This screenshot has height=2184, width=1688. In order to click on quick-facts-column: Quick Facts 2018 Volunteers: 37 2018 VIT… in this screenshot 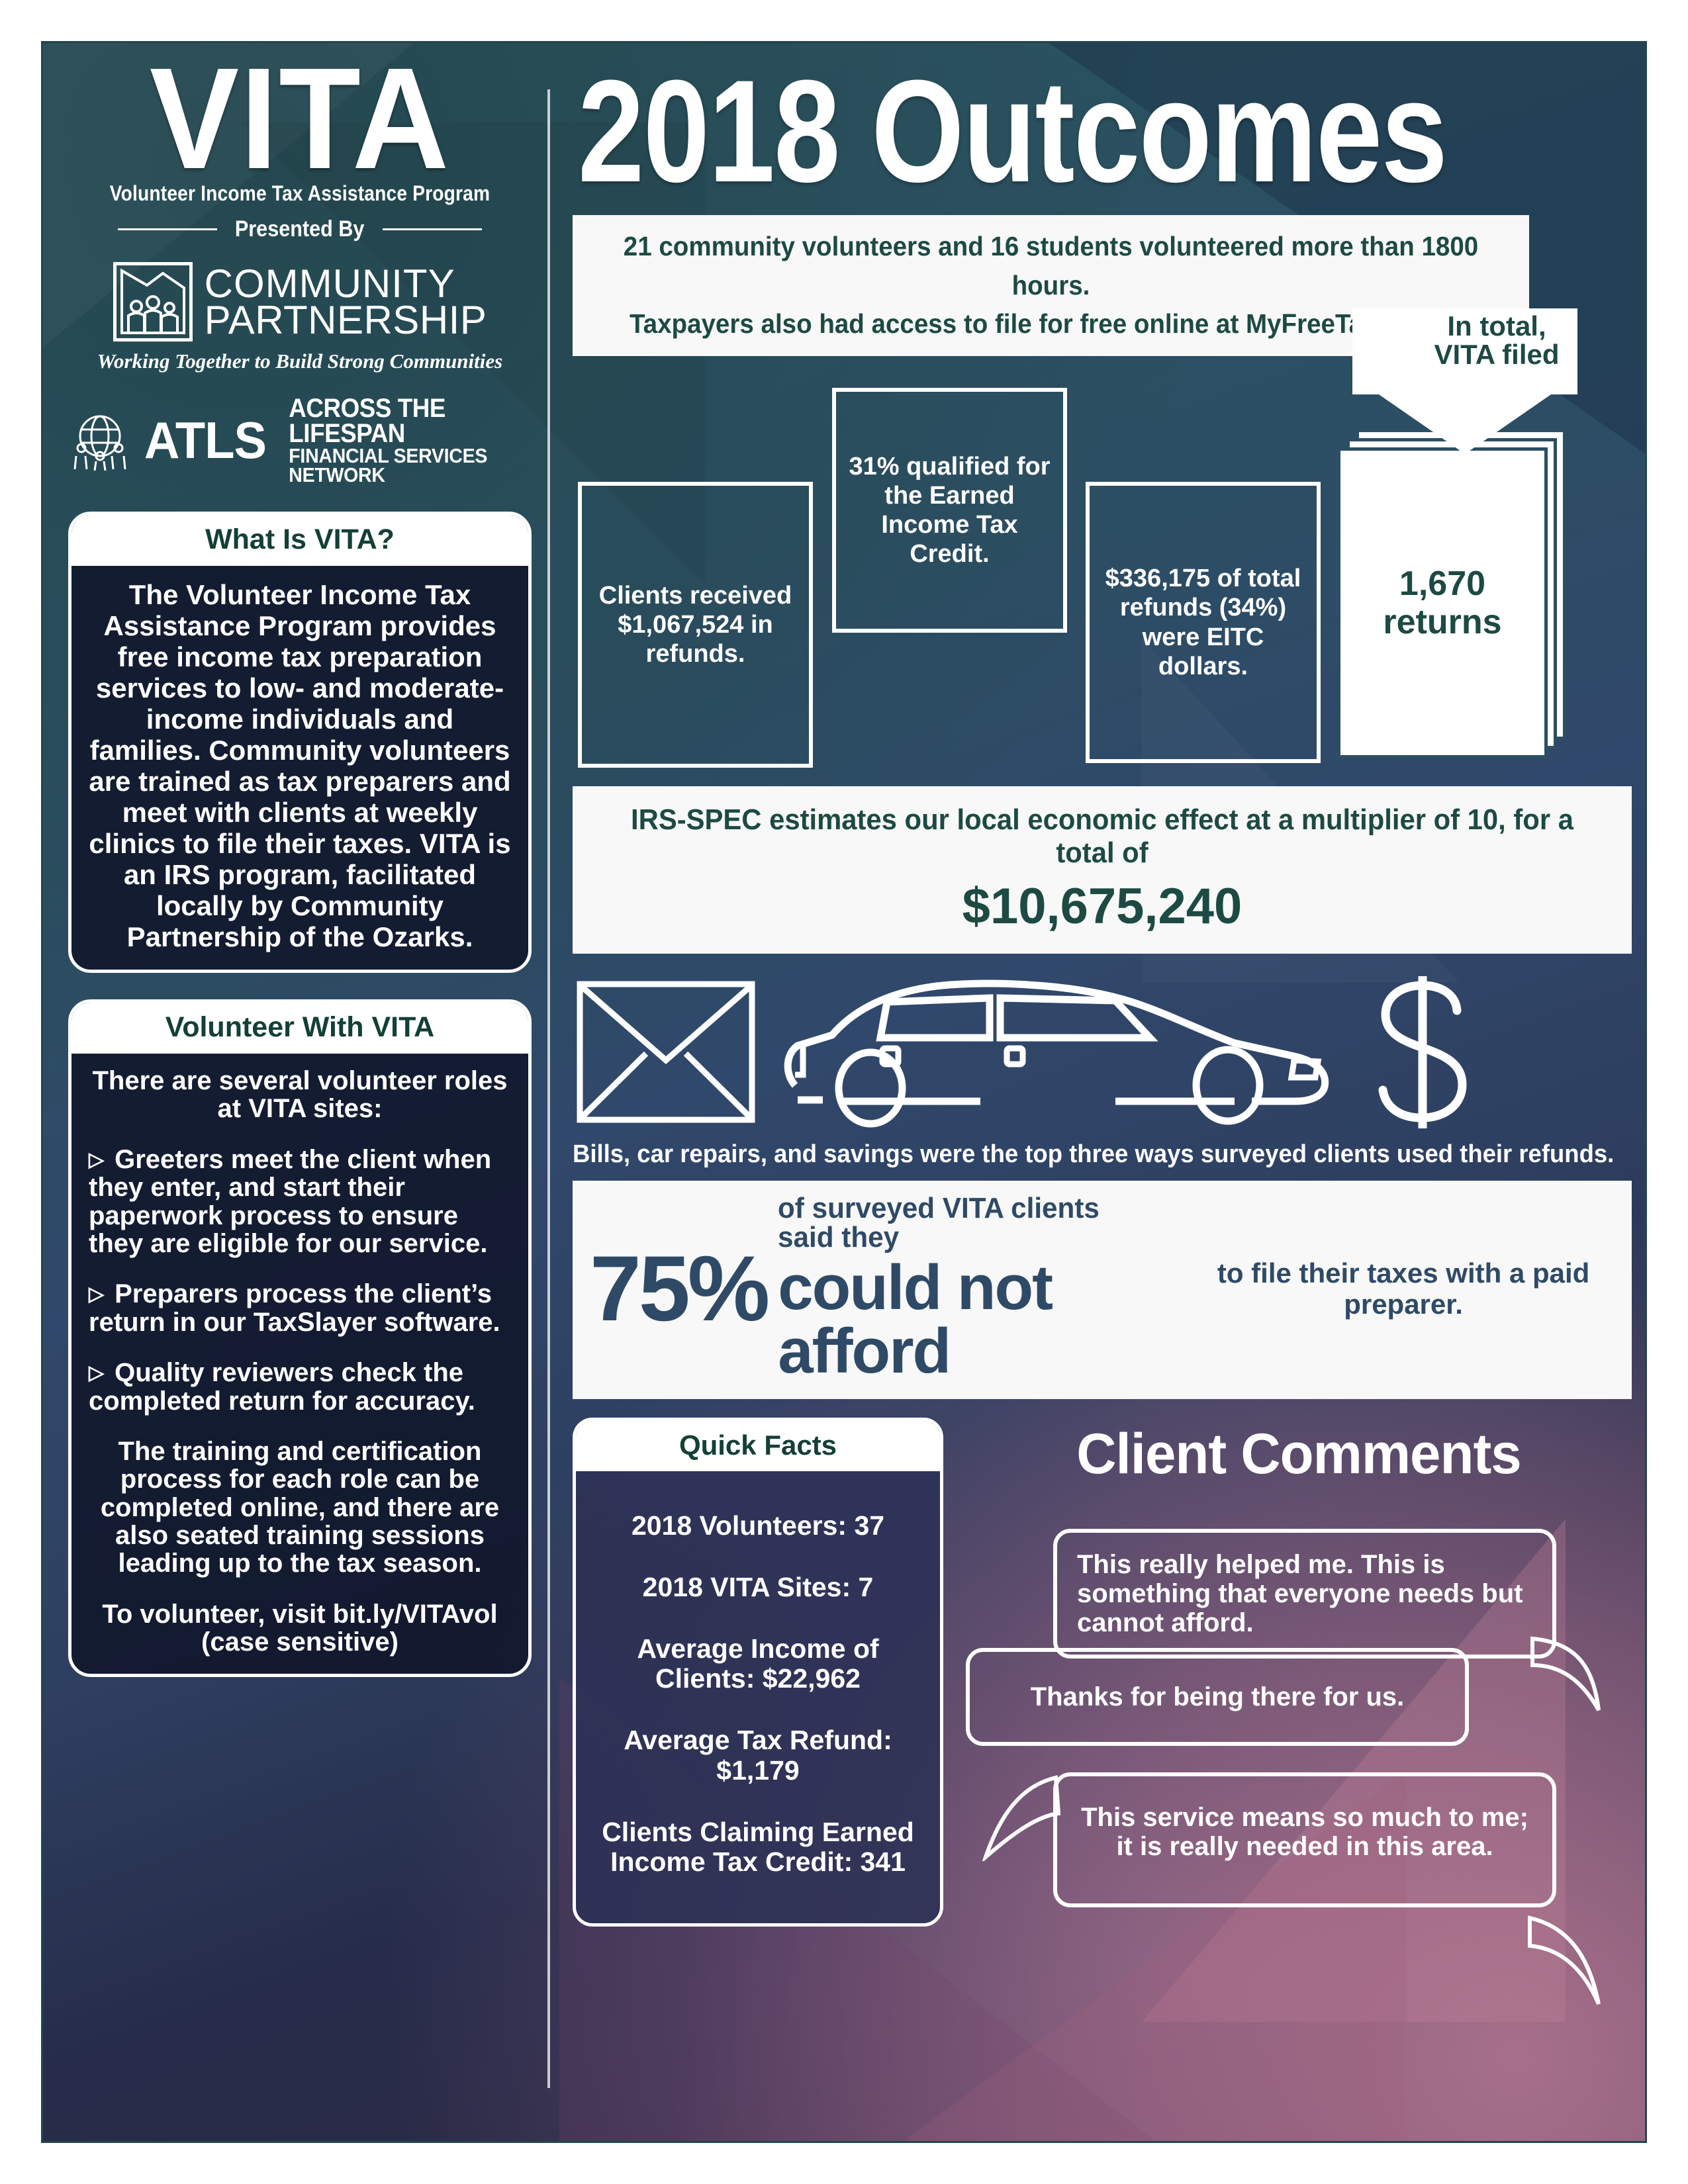, I will do `click(758, 1672)`.